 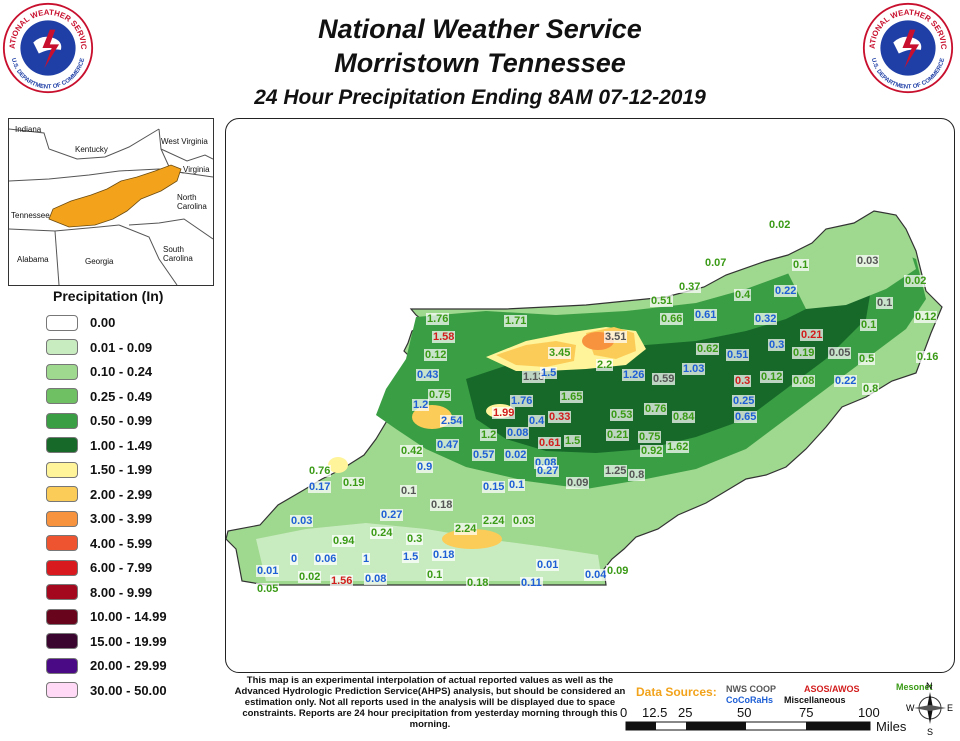 What do you see at coordinates (738, 355) in the screenshot?
I see `precip-observation: 0.51` at bounding box center [738, 355].